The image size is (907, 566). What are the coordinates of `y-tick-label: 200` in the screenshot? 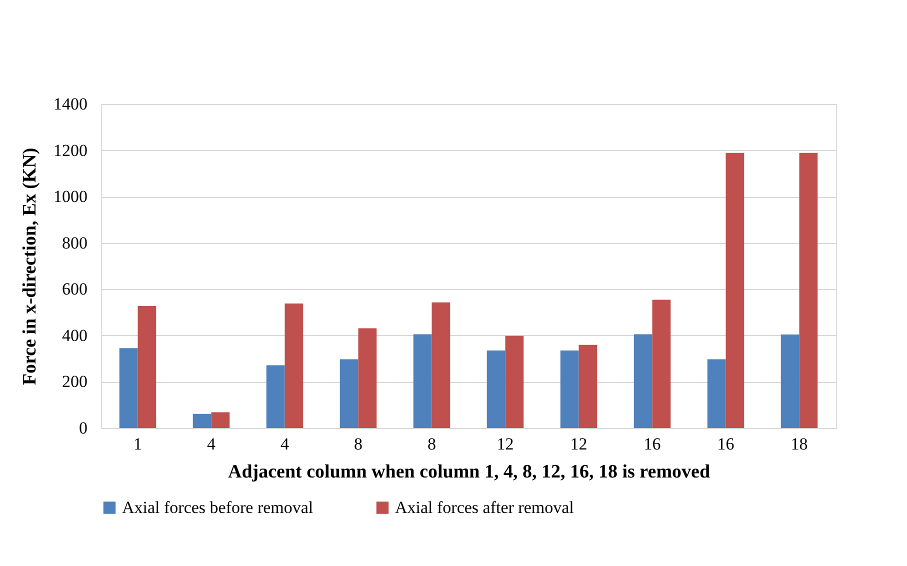 It's located at (75, 382).